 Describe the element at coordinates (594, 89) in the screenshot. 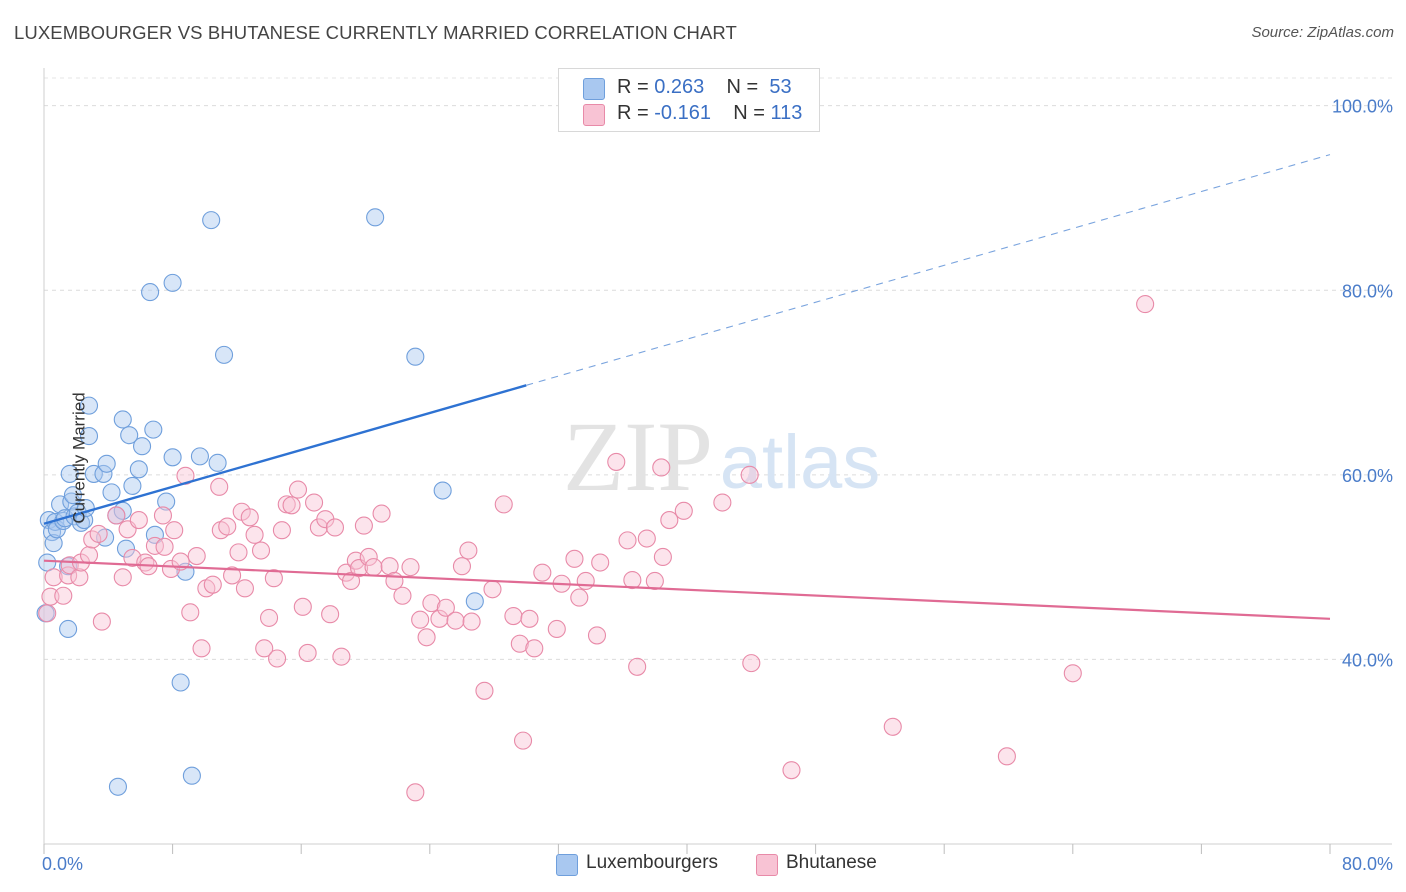

I see `legend-swatch-luxembourgers` at that location.